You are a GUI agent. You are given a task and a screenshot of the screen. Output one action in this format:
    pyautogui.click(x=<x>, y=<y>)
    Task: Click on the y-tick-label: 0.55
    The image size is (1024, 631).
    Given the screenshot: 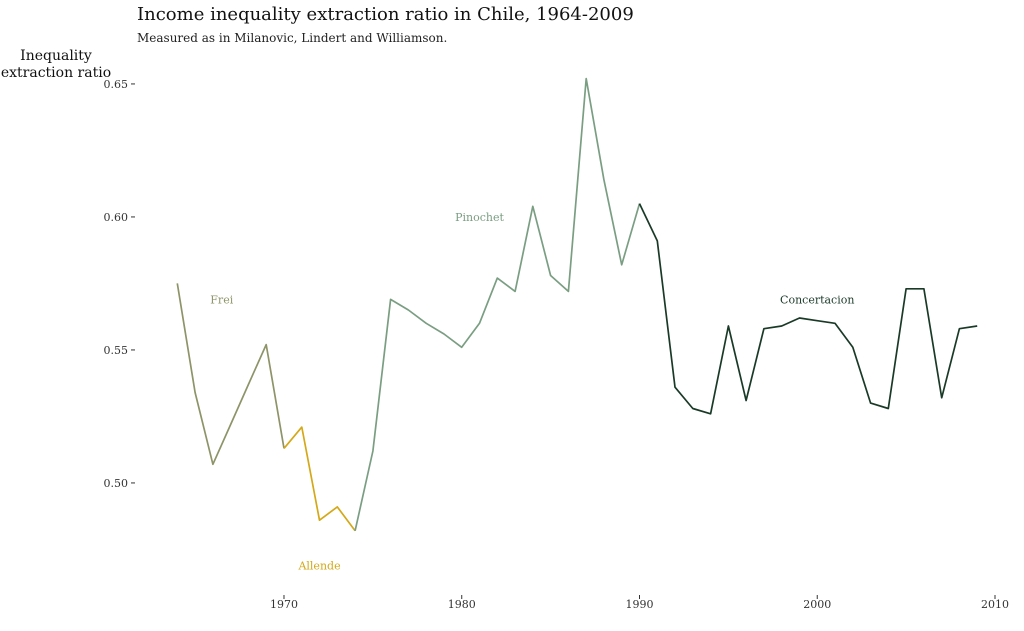 What is the action you would take?
    pyautogui.click(x=116, y=350)
    